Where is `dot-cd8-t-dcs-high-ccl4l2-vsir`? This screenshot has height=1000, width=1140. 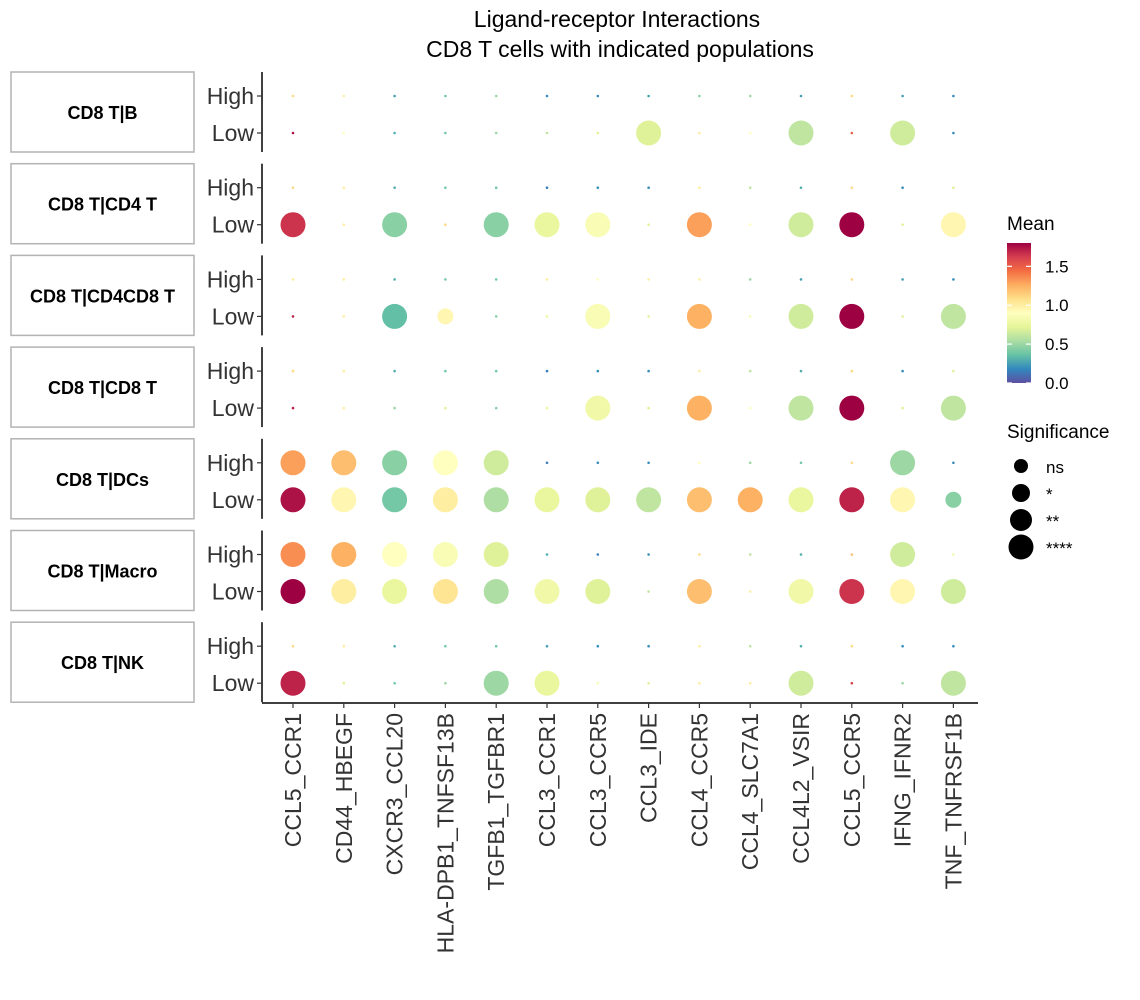
dot-cd8-t-dcs-high-ccl4l2-vsir is located at coordinates (801, 463).